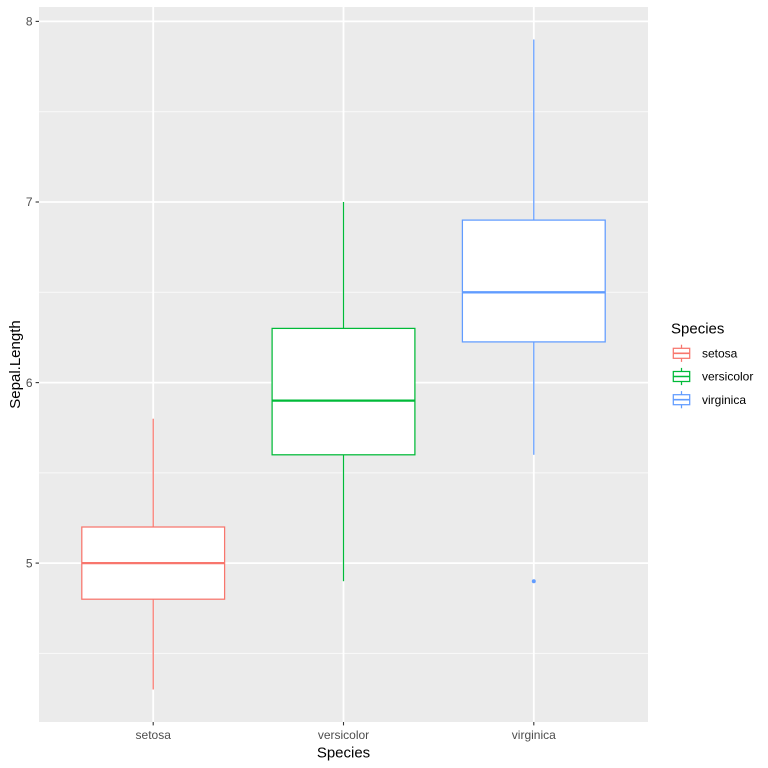  Describe the element at coordinates (29, 202) in the screenshot. I see `svg-text: 7` at that location.